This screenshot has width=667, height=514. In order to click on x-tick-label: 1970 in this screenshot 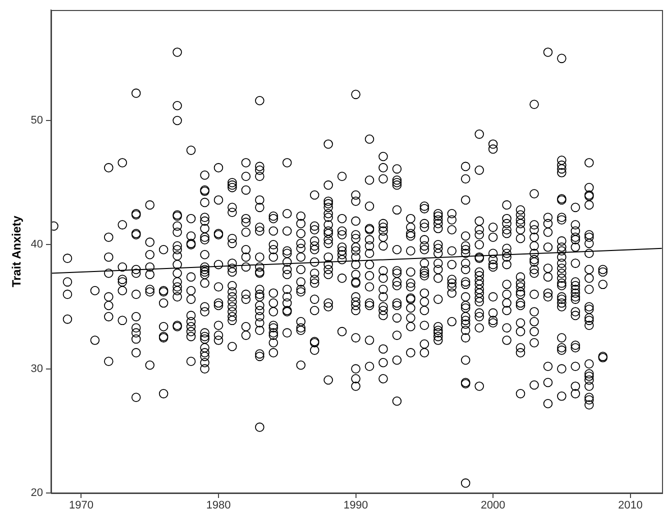, I will do `click(81, 506)`.